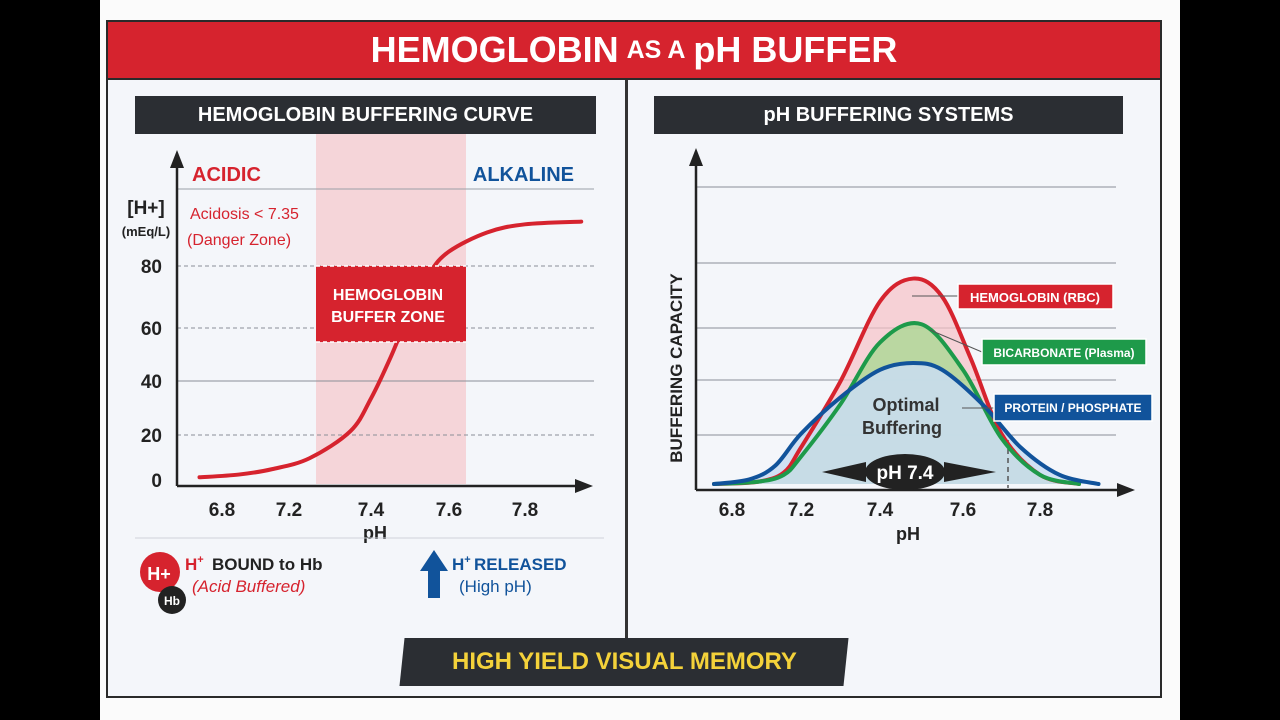  Describe the element at coordinates (656, 49) in the screenshot. I see `title-part-2: AS A` at that location.